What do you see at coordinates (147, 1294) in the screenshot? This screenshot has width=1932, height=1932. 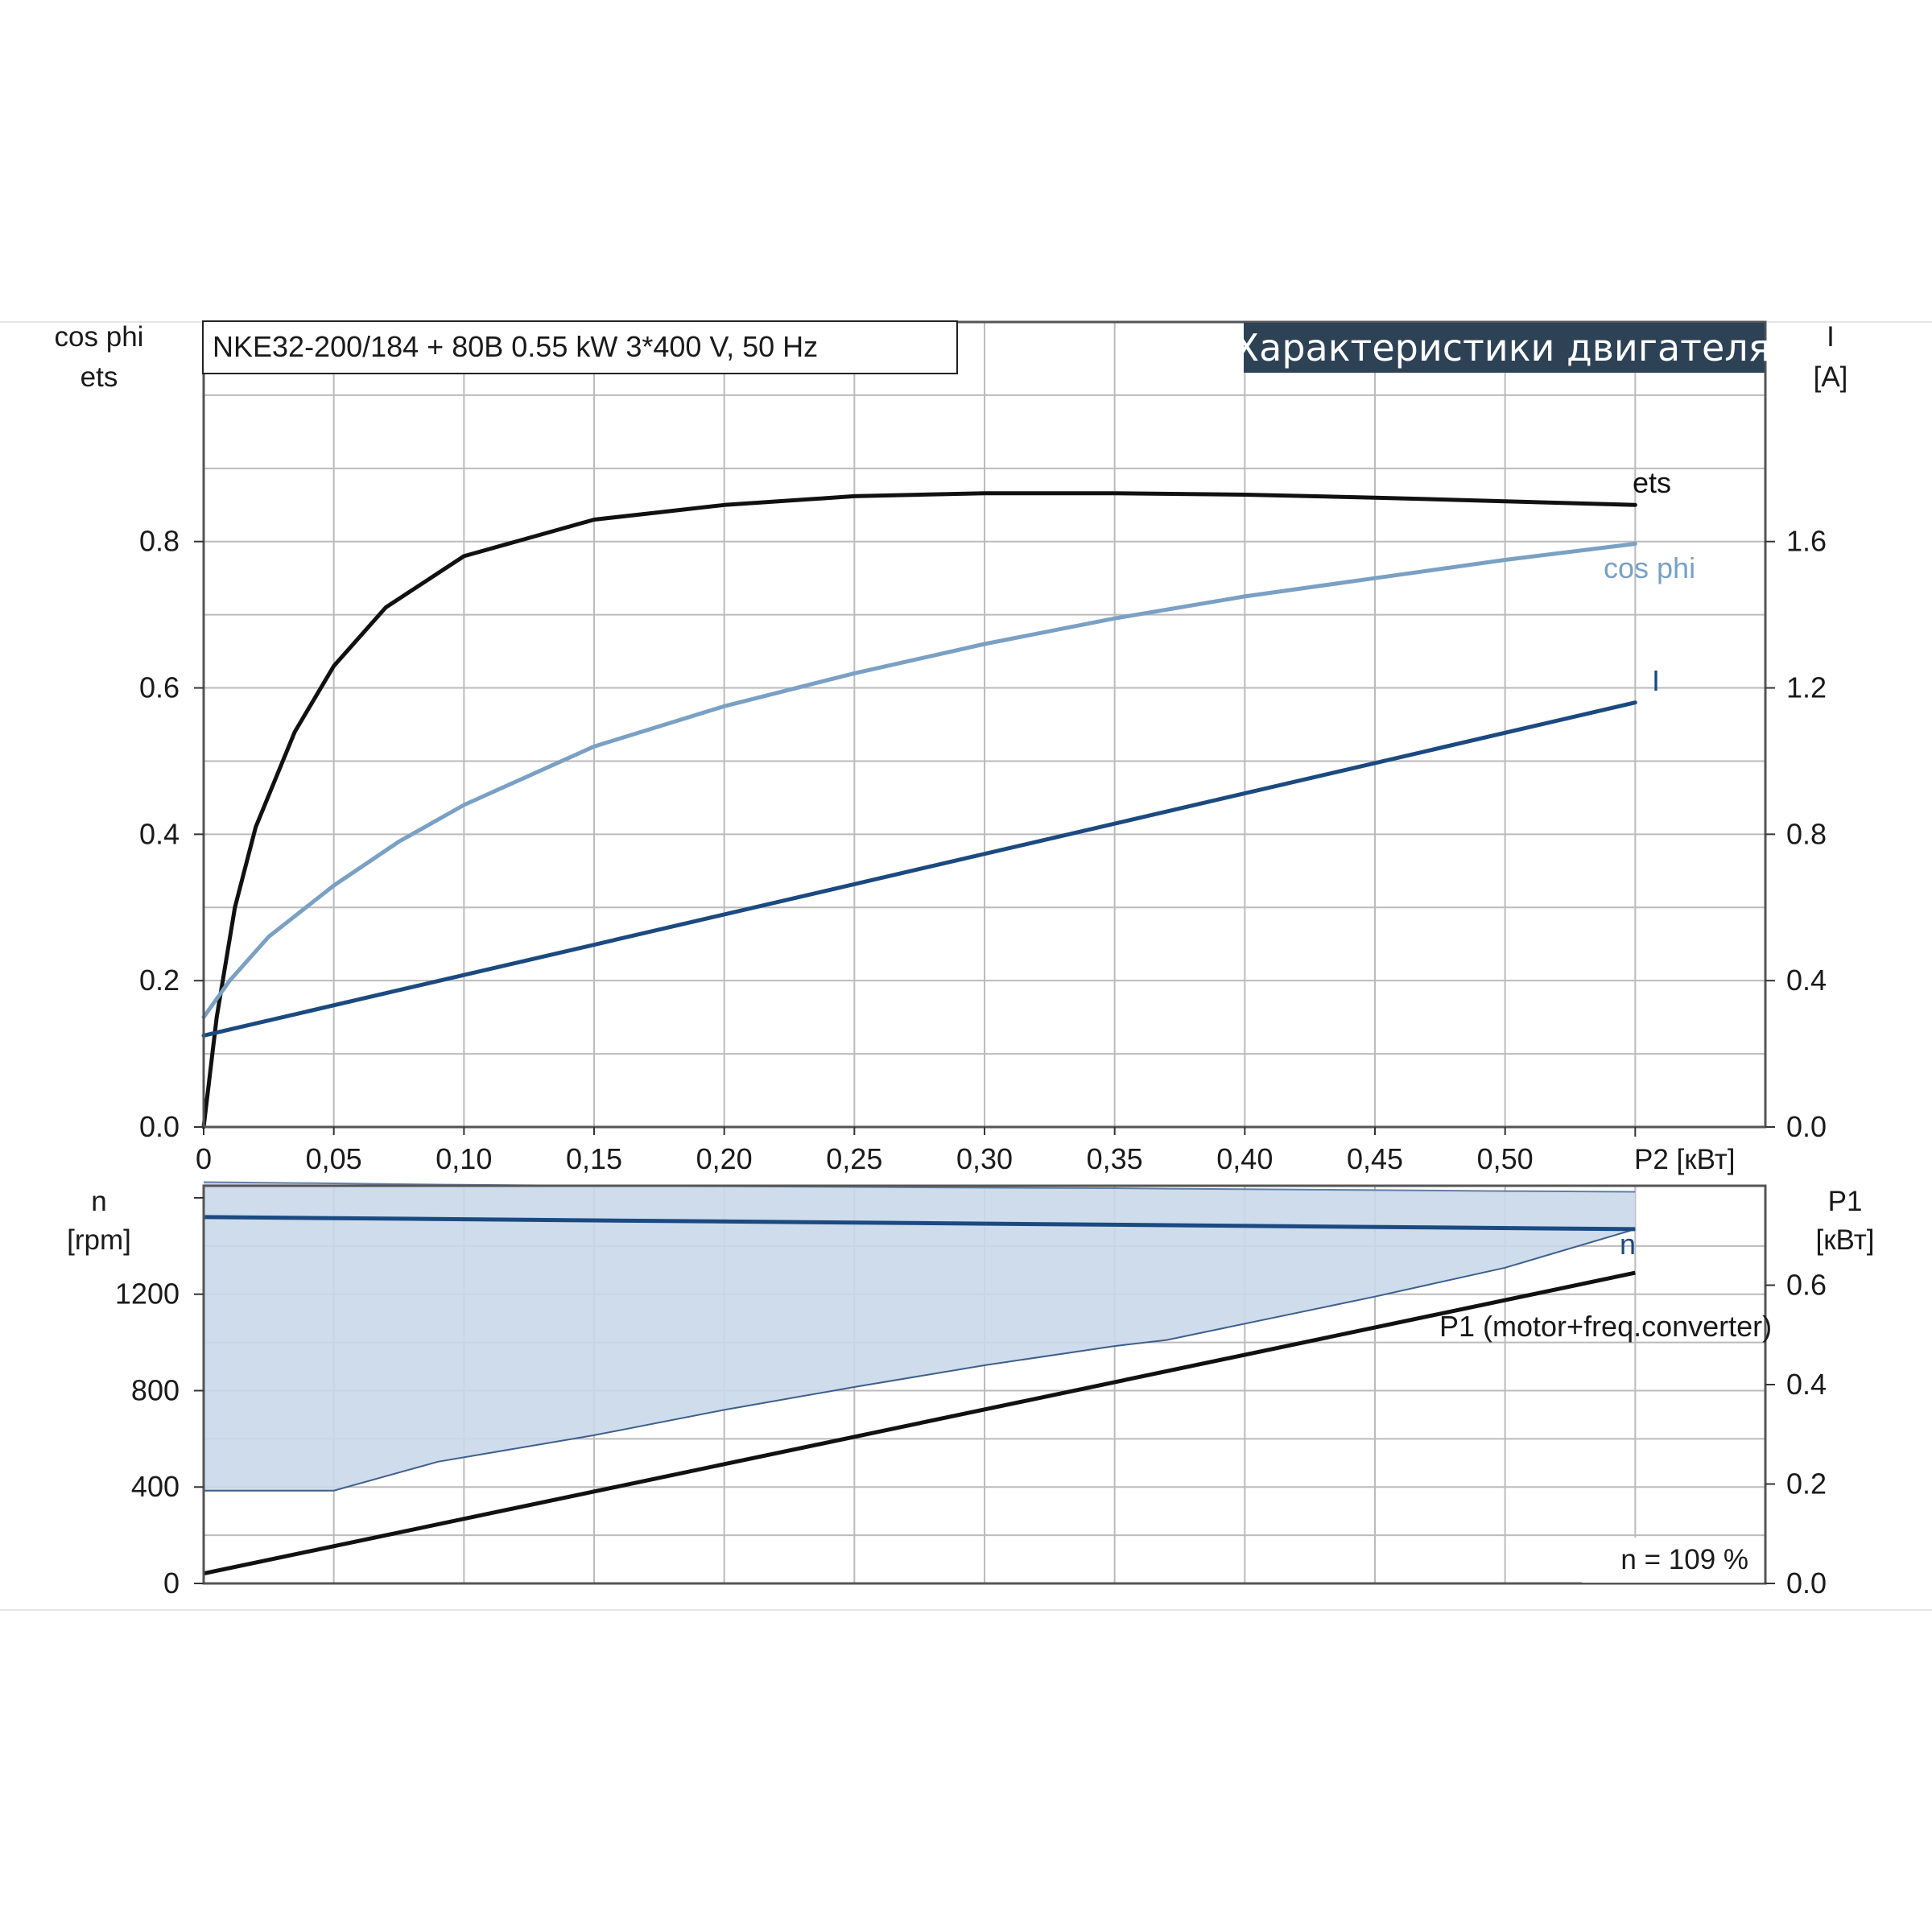 I see `n-tick-label: 1200` at bounding box center [147, 1294].